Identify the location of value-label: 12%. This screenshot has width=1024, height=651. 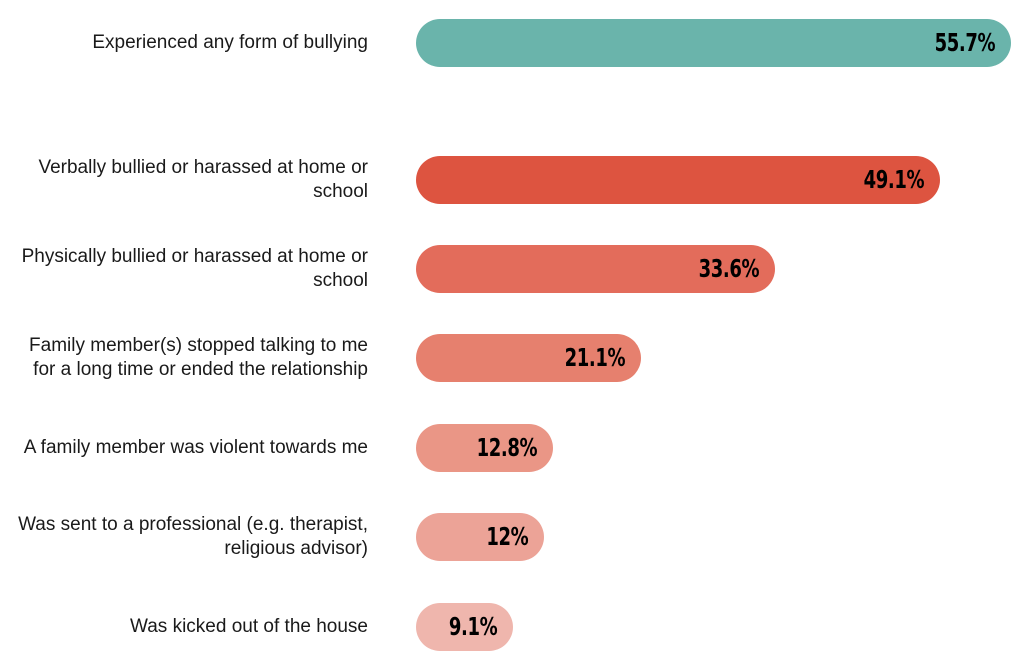
(507, 536).